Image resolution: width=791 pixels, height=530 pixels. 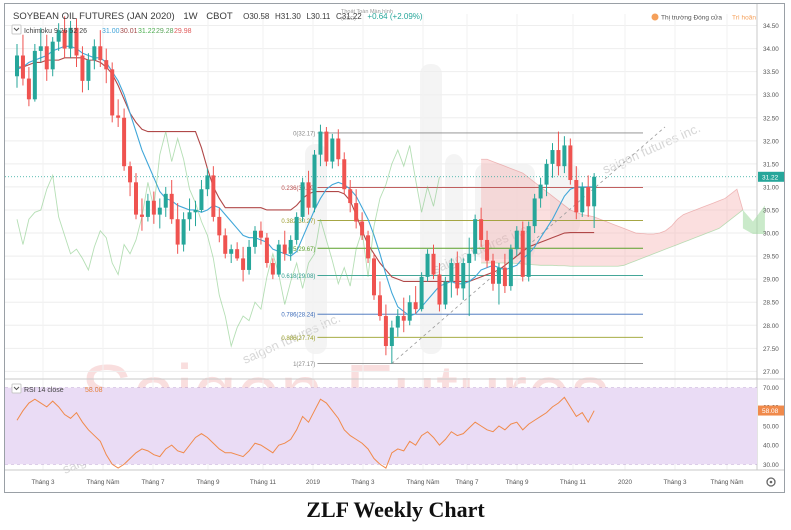 I want to click on watermark-text: saigon futures inc., so click(x=651, y=148).